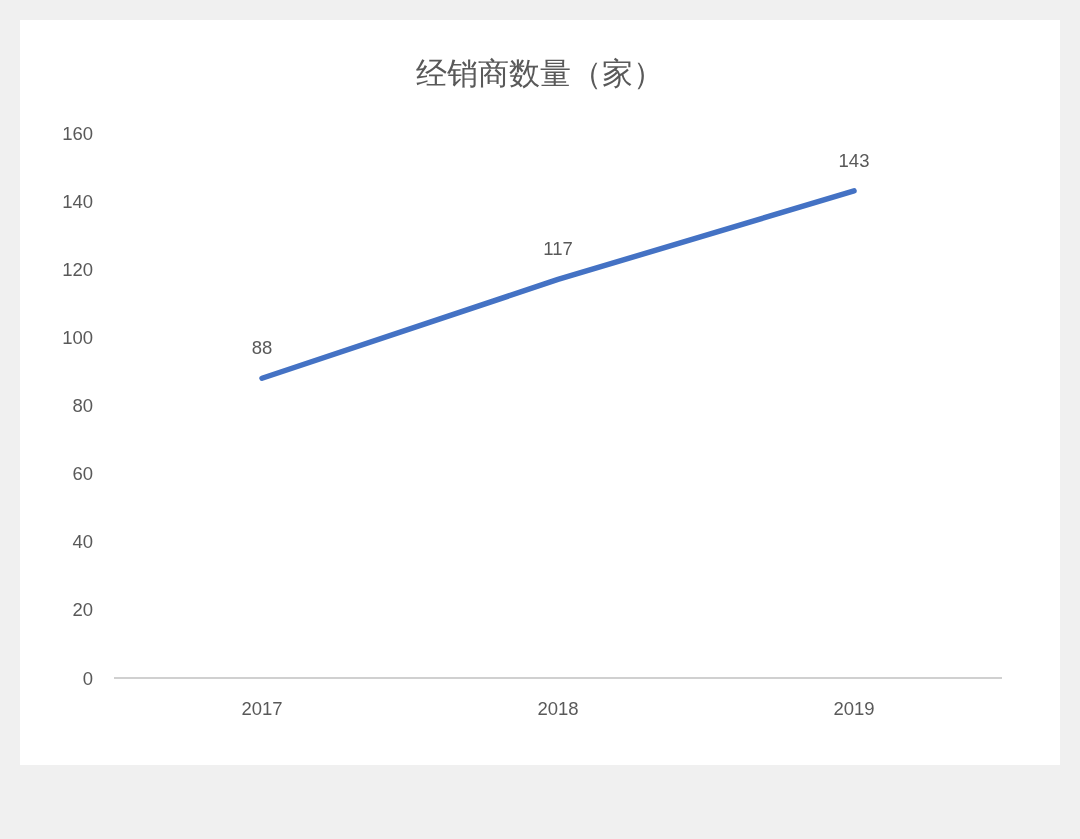  Describe the element at coordinates (82, 474) in the screenshot. I see `y-tick-label: 60` at that location.